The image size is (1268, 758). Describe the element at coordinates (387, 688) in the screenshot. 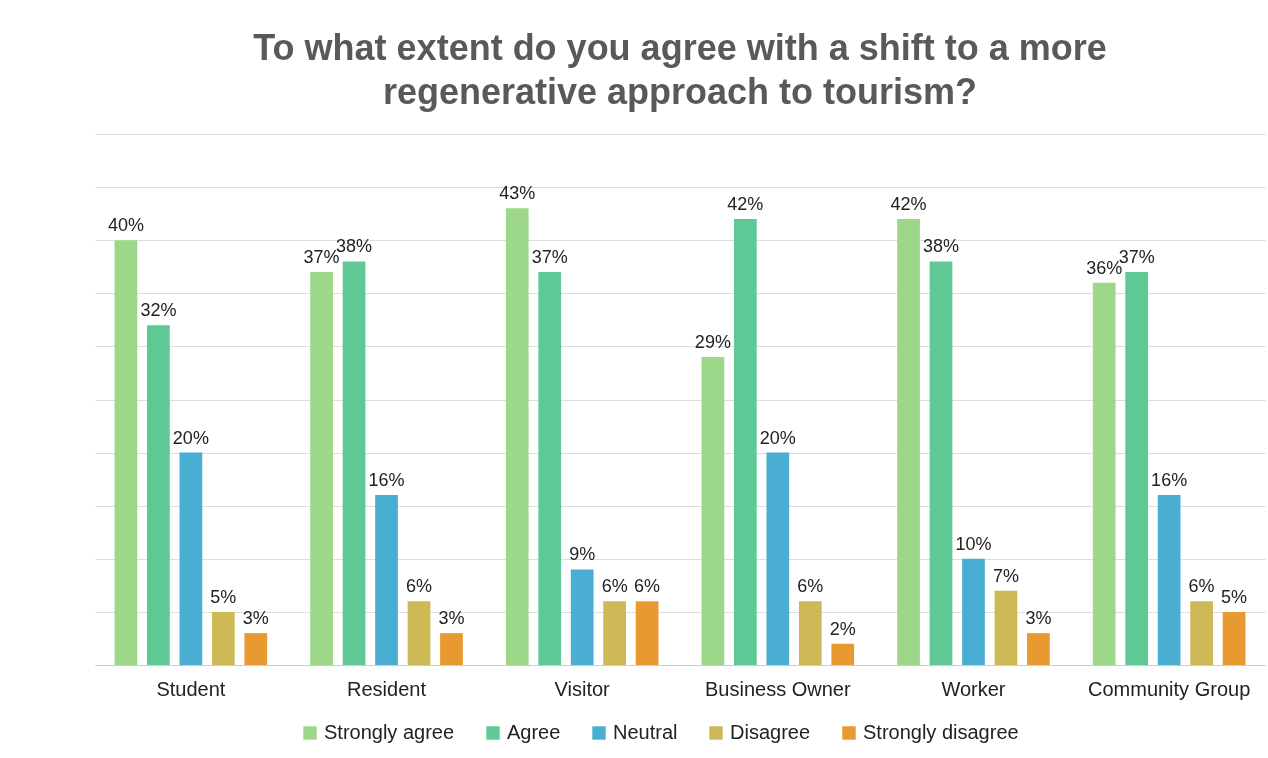

I see `x-tick-label: Resident` at that location.